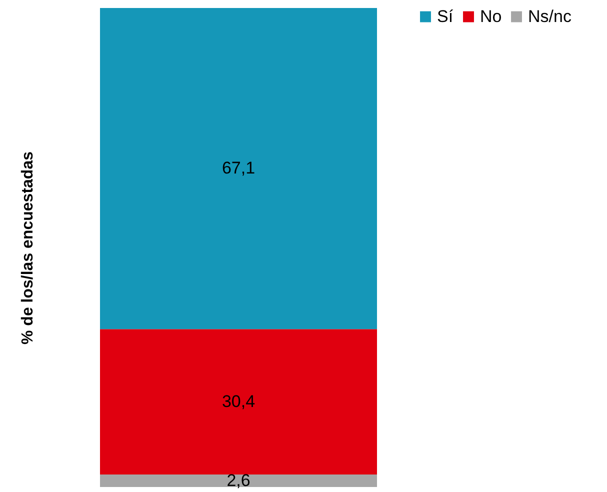  Describe the element at coordinates (28, 247) in the screenshot. I see `y-axis-title: % de los/las encuestadas` at that location.